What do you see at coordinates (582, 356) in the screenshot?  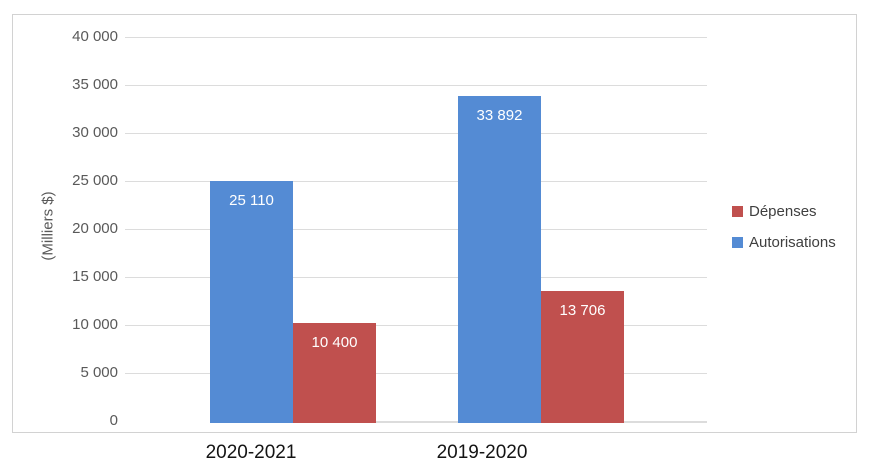 I see `bar-dépenses-2019-2020: 13 706` at bounding box center [582, 356].